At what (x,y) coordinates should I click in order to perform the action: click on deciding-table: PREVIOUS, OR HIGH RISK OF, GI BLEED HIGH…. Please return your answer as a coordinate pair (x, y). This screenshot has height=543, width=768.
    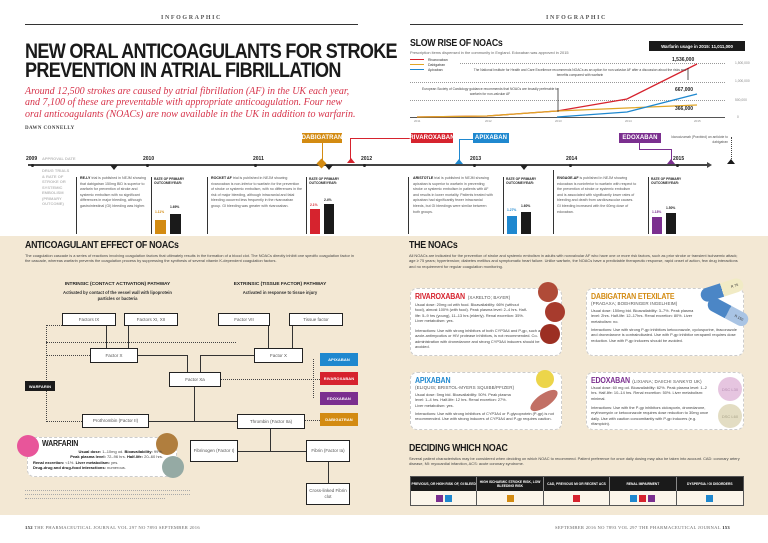
    Looking at the image, I should click on (577, 491).